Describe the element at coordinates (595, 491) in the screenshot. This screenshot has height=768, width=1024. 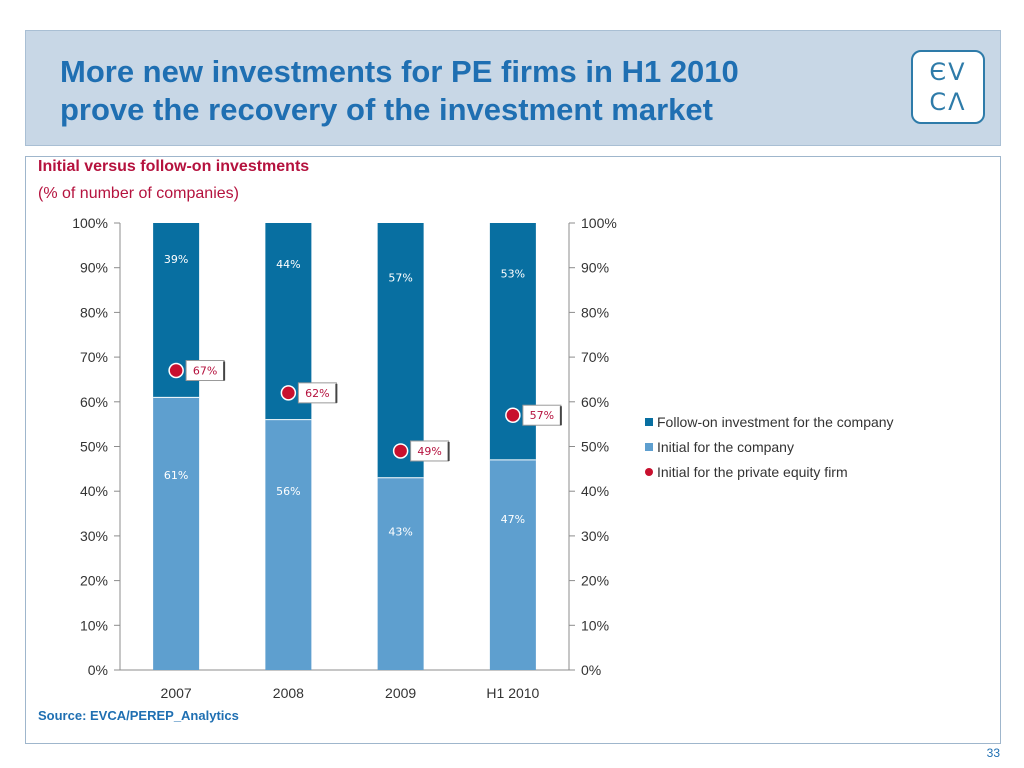
I see `y-tick-label-right: 40%` at that location.